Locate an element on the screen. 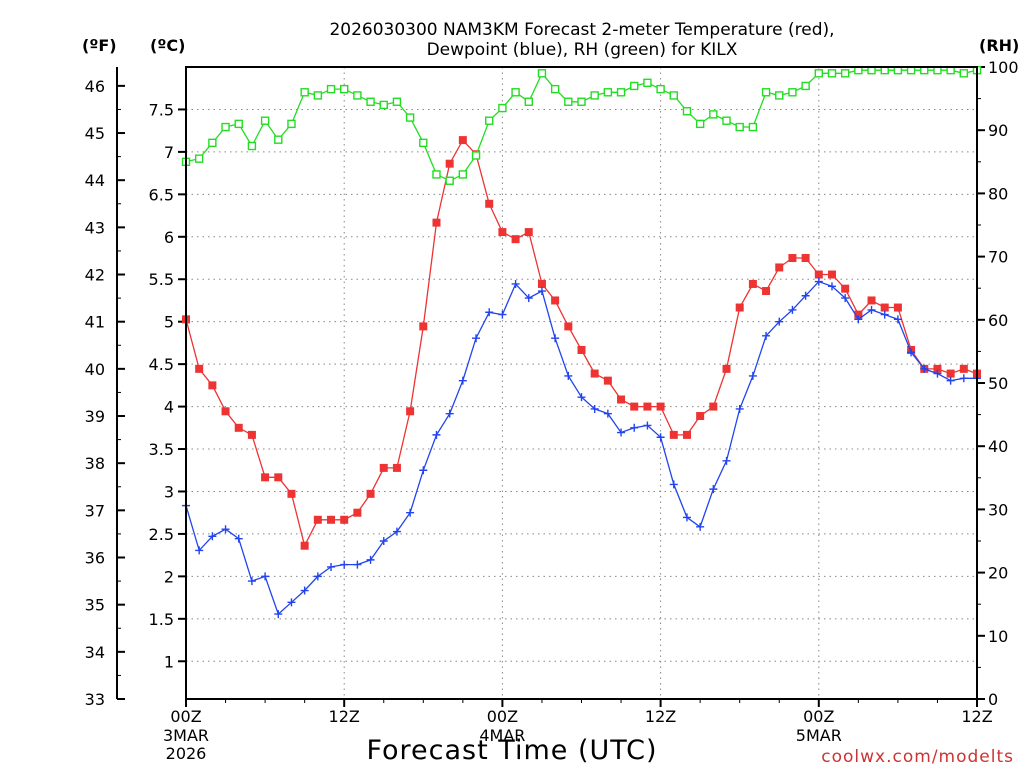 The height and width of the screenshot is (768, 1024). fahrenheit-tick-label: 40 is located at coordinates (95, 369).